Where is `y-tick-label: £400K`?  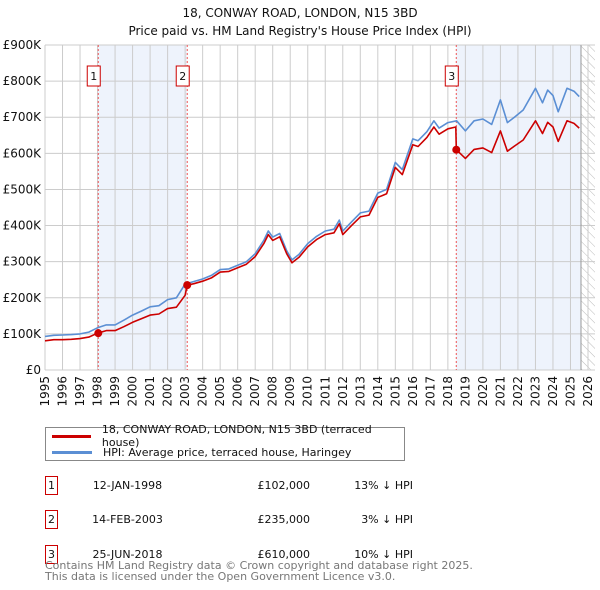 y-tick-label: £400K is located at coordinates (23, 226).